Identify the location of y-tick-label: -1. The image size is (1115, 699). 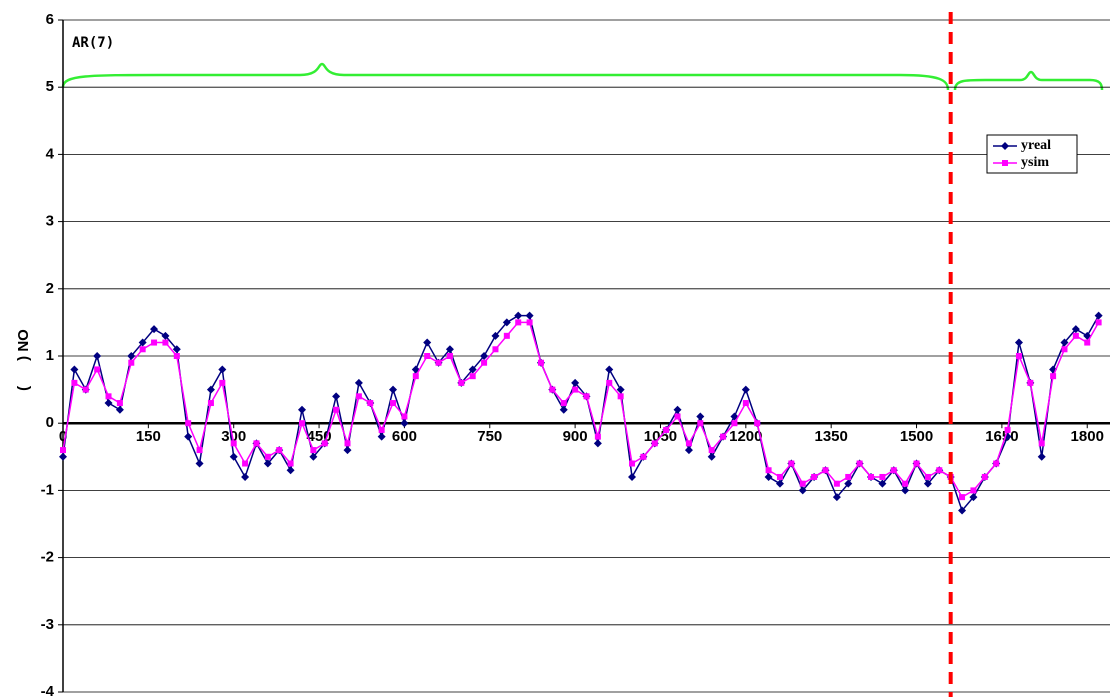
(47, 489).